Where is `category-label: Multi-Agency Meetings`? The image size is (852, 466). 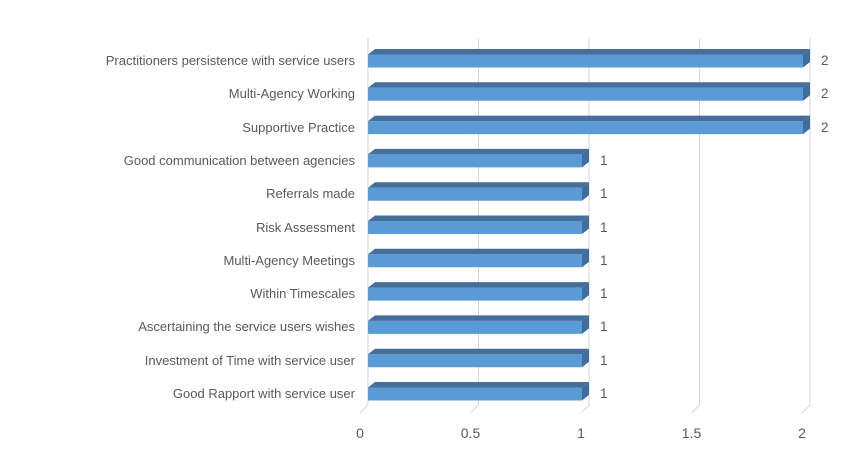 category-label: Multi-Agency Meetings is located at coordinates (289, 260).